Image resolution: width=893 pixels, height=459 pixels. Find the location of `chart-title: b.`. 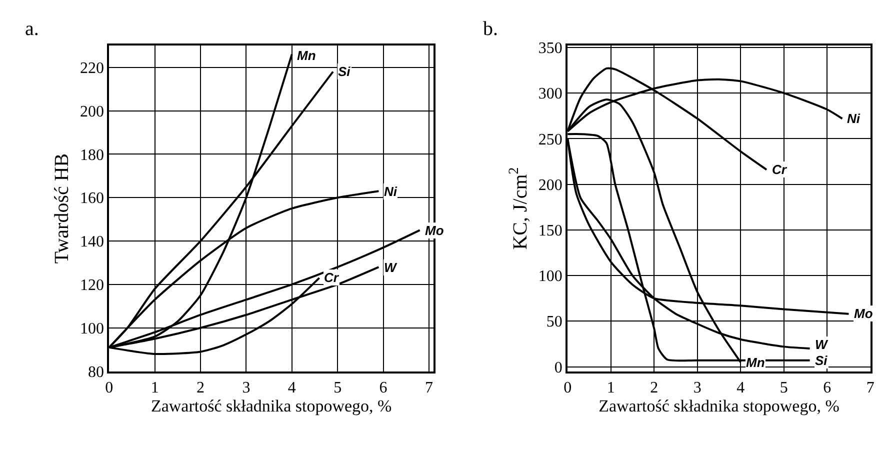

chart-title: b. is located at coordinates (490, 29).